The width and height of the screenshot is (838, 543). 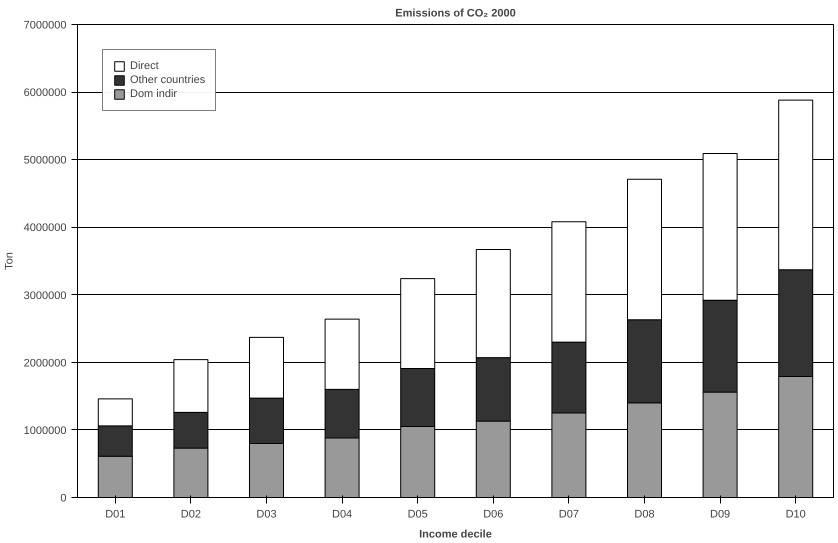 I want to click on legend-label: Other countries, so click(x=168, y=80).